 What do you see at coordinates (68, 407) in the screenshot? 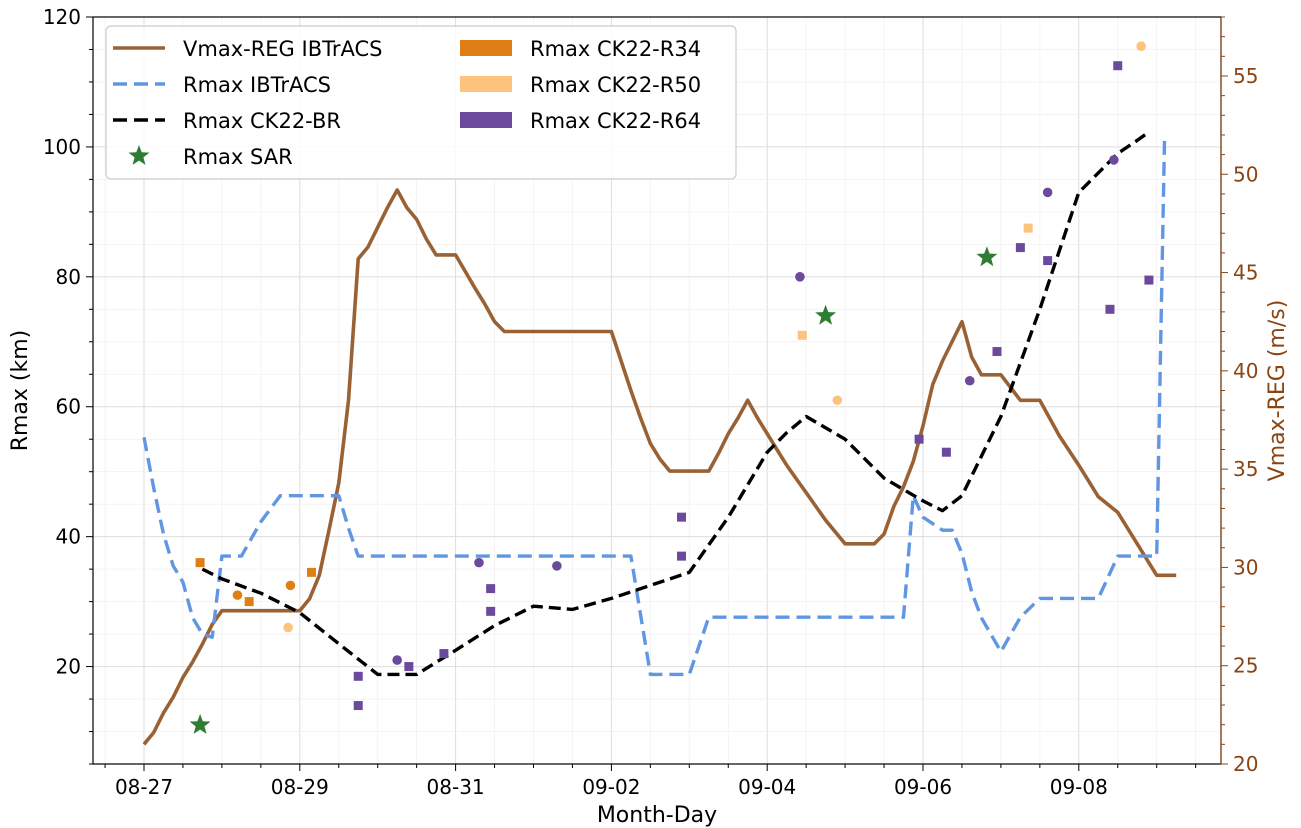
I see `y-tick-label: 60` at bounding box center [68, 407].